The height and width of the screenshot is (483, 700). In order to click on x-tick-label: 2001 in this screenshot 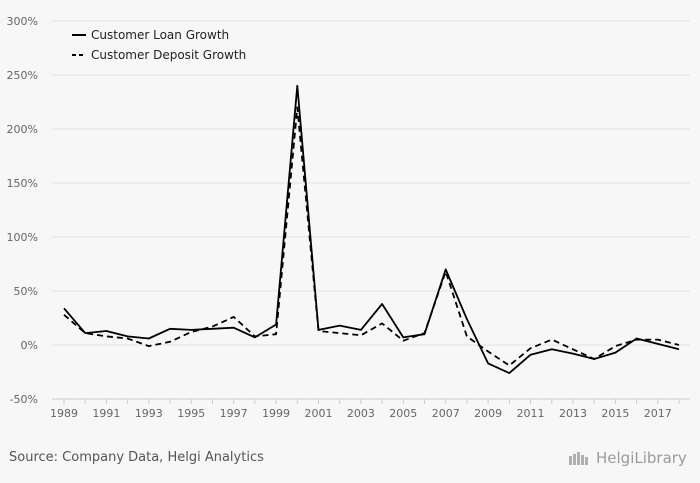, I will do `click(318, 413)`.